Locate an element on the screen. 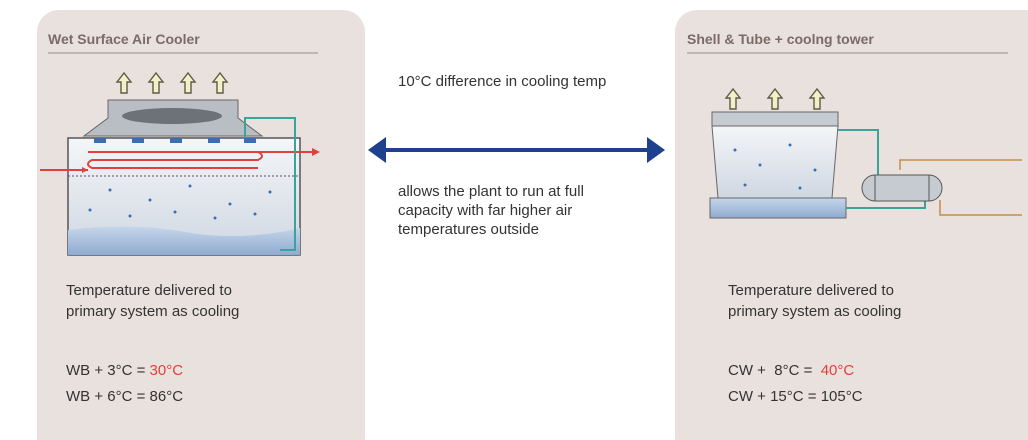 This screenshot has height=440, width=1028. formula-text: CW + 8°C = is located at coordinates (774, 370).